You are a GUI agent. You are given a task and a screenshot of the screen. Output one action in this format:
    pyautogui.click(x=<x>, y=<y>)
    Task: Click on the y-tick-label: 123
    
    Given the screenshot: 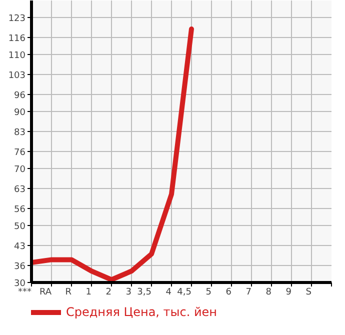 What is the action you would take?
    pyautogui.click(x=17, y=19)
    